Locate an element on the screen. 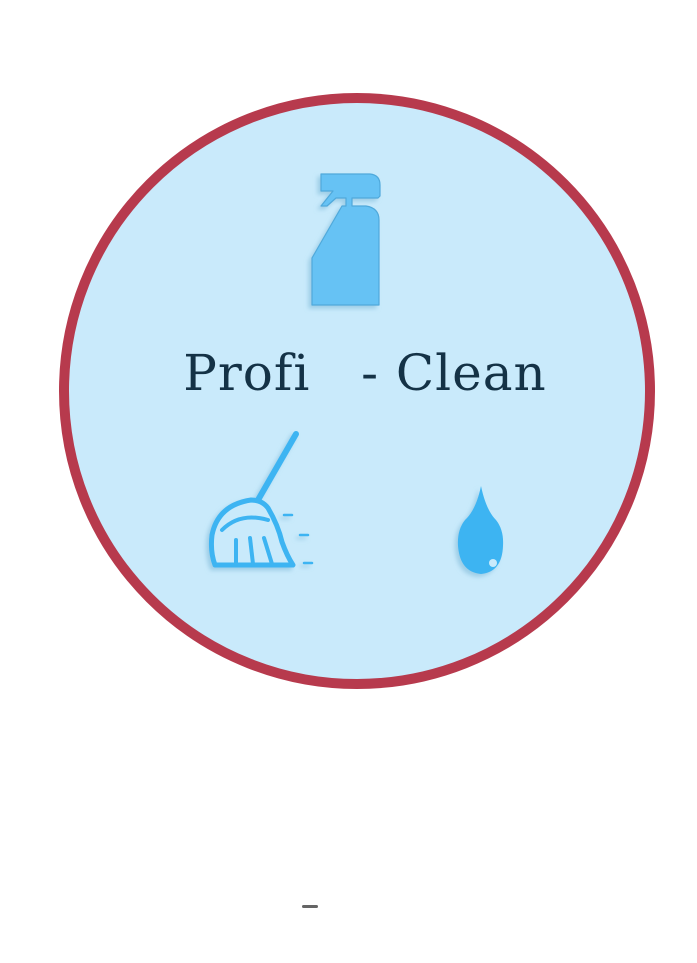 The height and width of the screenshot is (963, 697). brand-title-right: - Clean is located at coordinates (454, 373).